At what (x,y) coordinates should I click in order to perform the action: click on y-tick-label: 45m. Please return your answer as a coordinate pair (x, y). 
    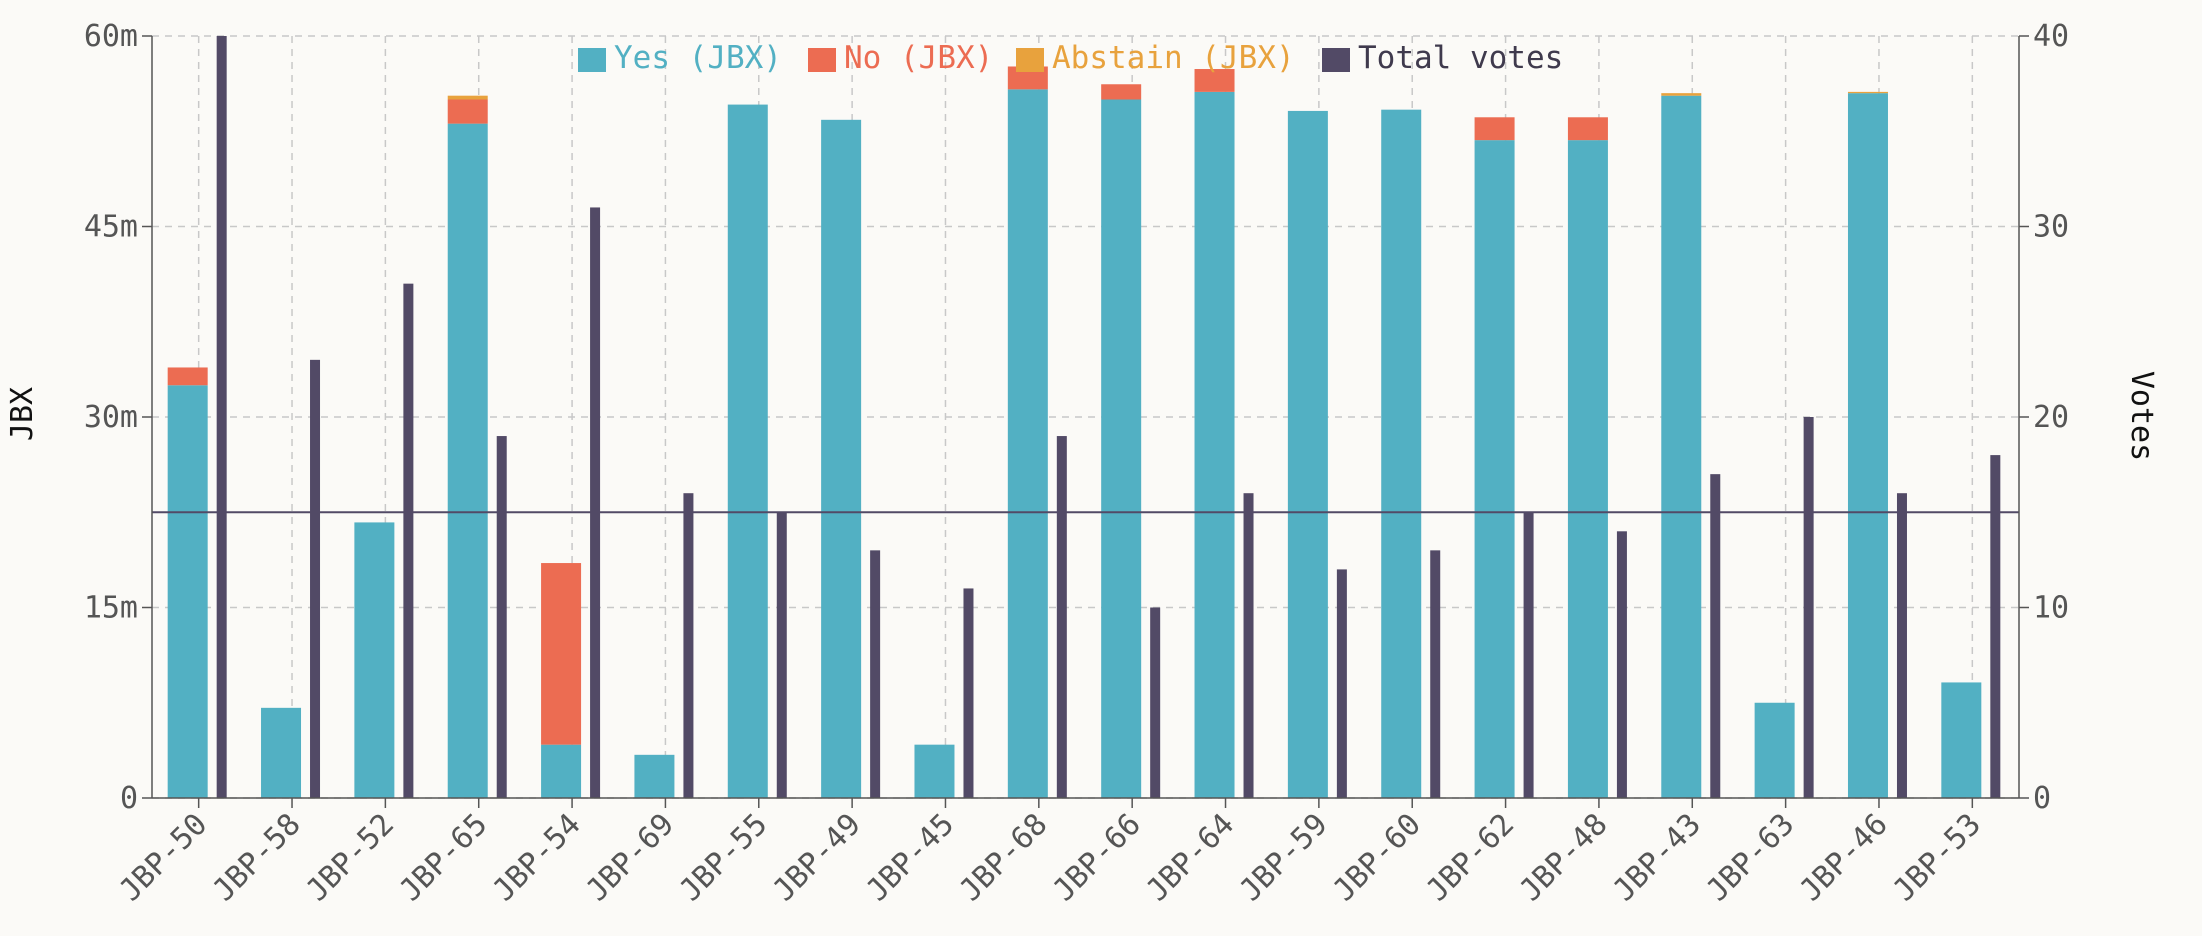
    Looking at the image, I should click on (111, 227).